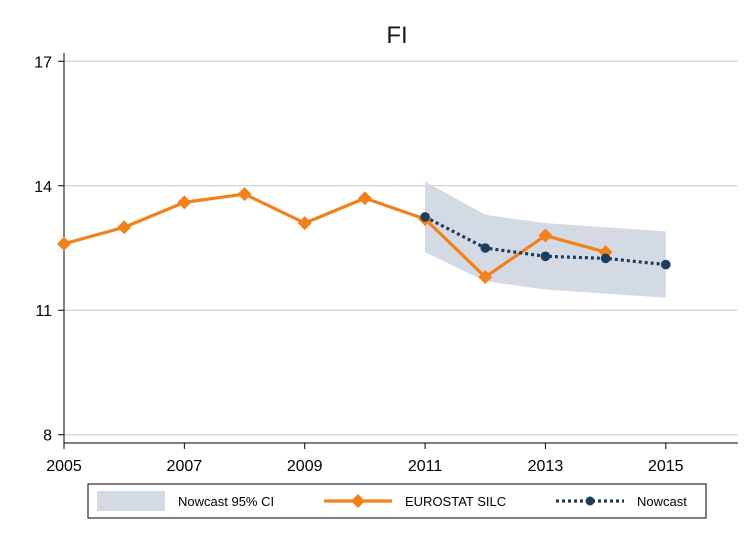 This screenshot has height=545, width=750. Describe the element at coordinates (546, 466) in the screenshot. I see `x-tick-label: 2013` at that location.